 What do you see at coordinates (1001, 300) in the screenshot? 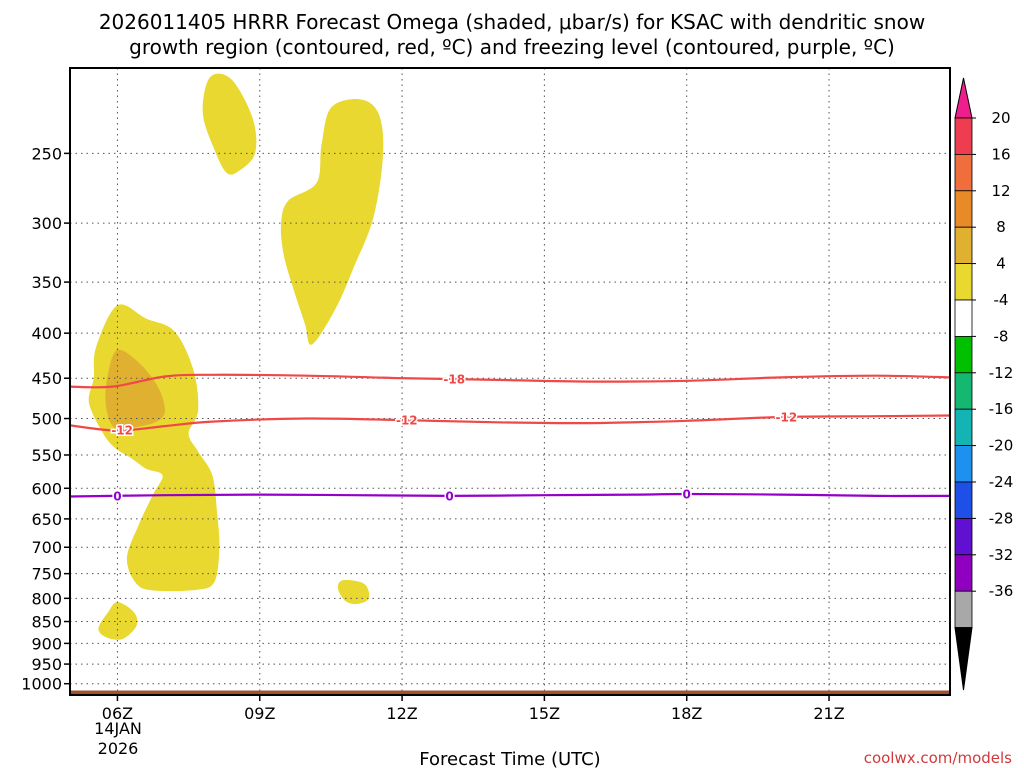
I see `colorbar-tick-label-6: -4` at bounding box center [1001, 300].